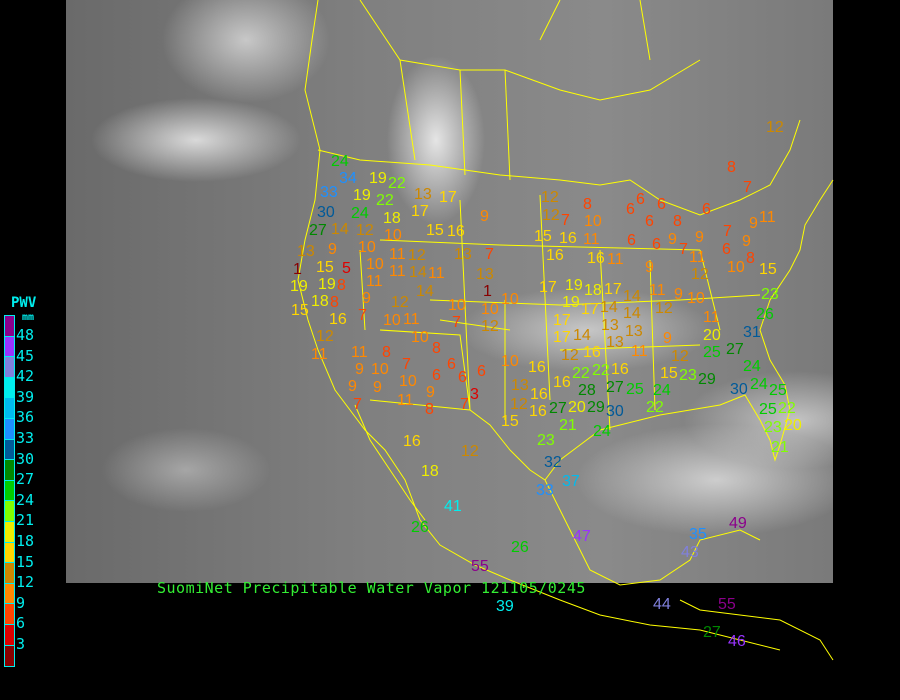 The height and width of the screenshot is (700, 900). What do you see at coordinates (390, 462) in the screenshot?
I see `baja` at bounding box center [390, 462].